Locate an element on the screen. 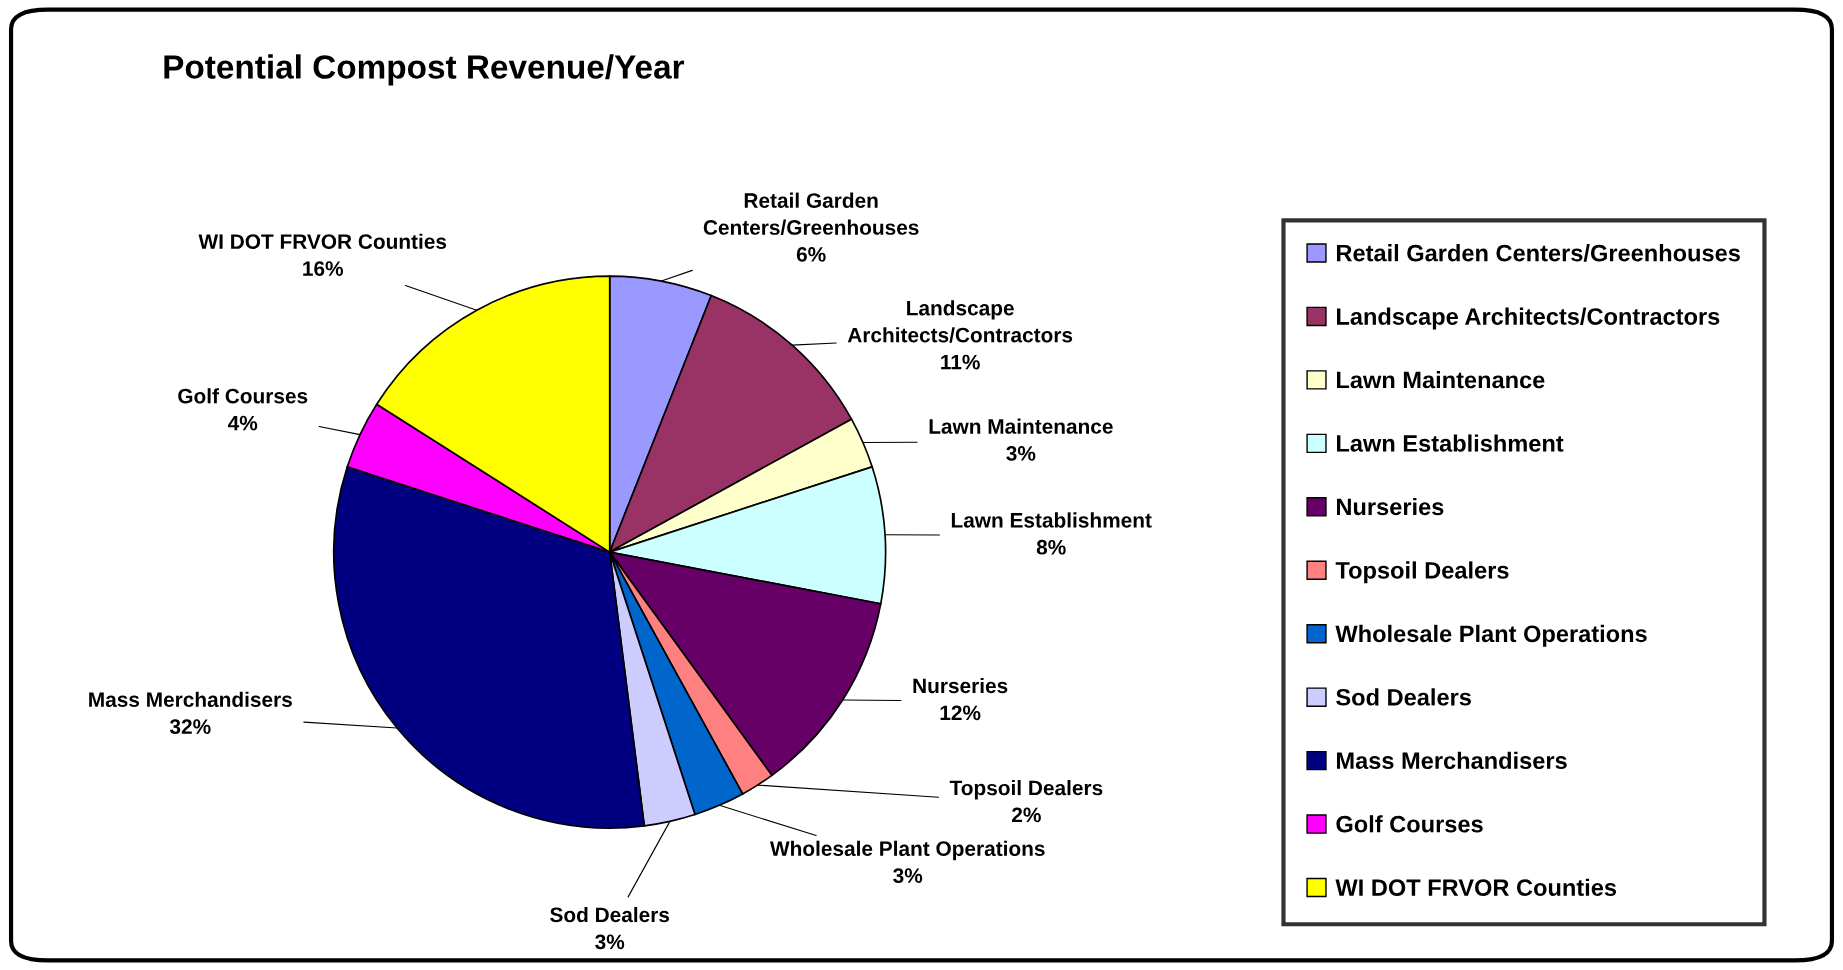 This screenshot has width=1843, height=970. legend-label: Sod Dealers is located at coordinates (1403, 697).